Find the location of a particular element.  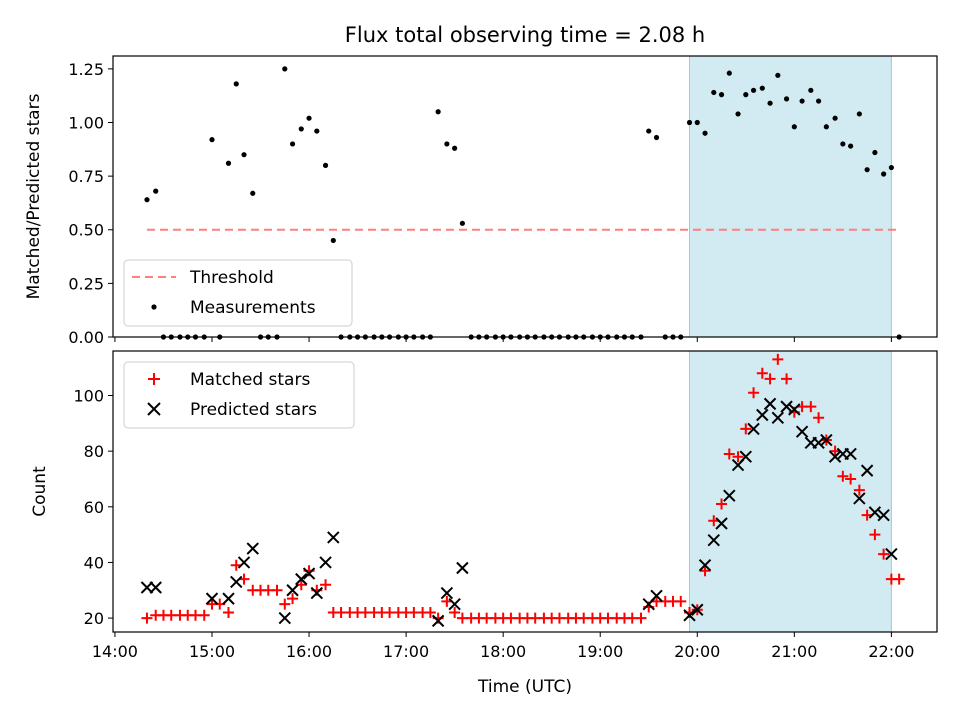

legend-measurements-label: Measurements is located at coordinates (253, 308).